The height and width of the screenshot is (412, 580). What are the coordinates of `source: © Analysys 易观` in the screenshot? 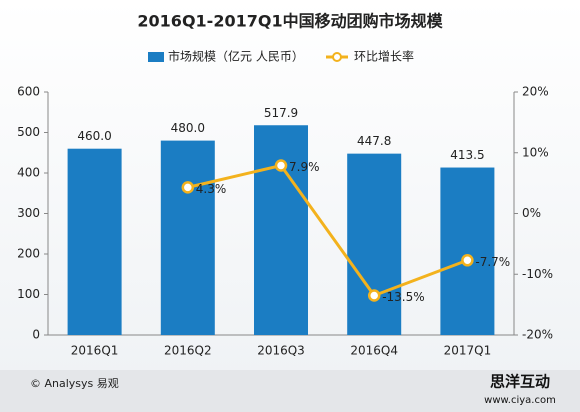 It's located at (74, 383).